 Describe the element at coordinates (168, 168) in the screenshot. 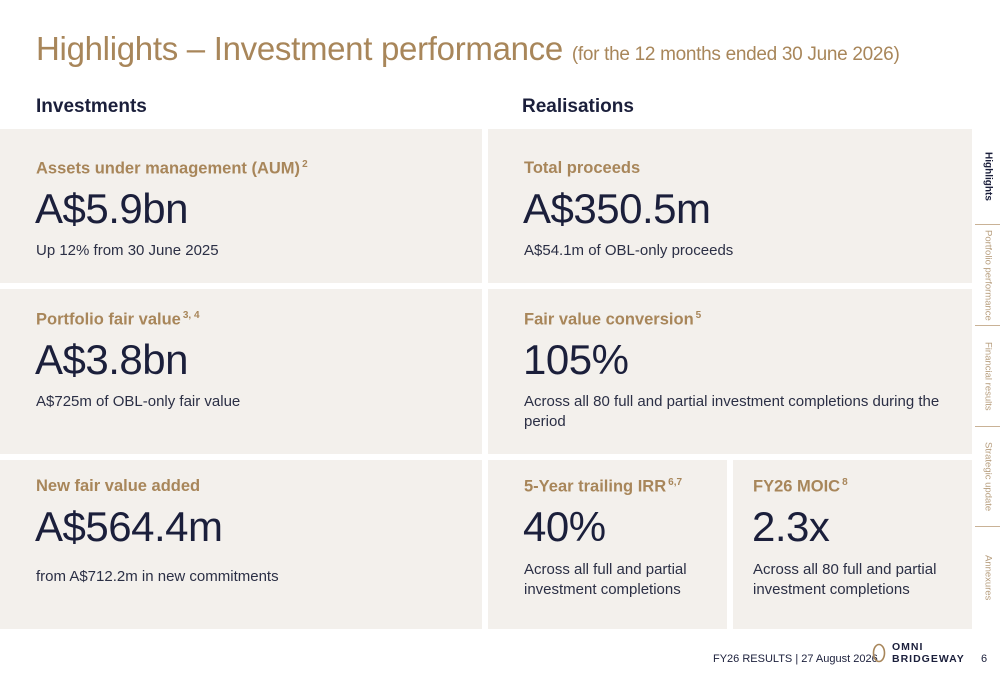

I see `aum-label-text: Assets under management (AUM)` at that location.